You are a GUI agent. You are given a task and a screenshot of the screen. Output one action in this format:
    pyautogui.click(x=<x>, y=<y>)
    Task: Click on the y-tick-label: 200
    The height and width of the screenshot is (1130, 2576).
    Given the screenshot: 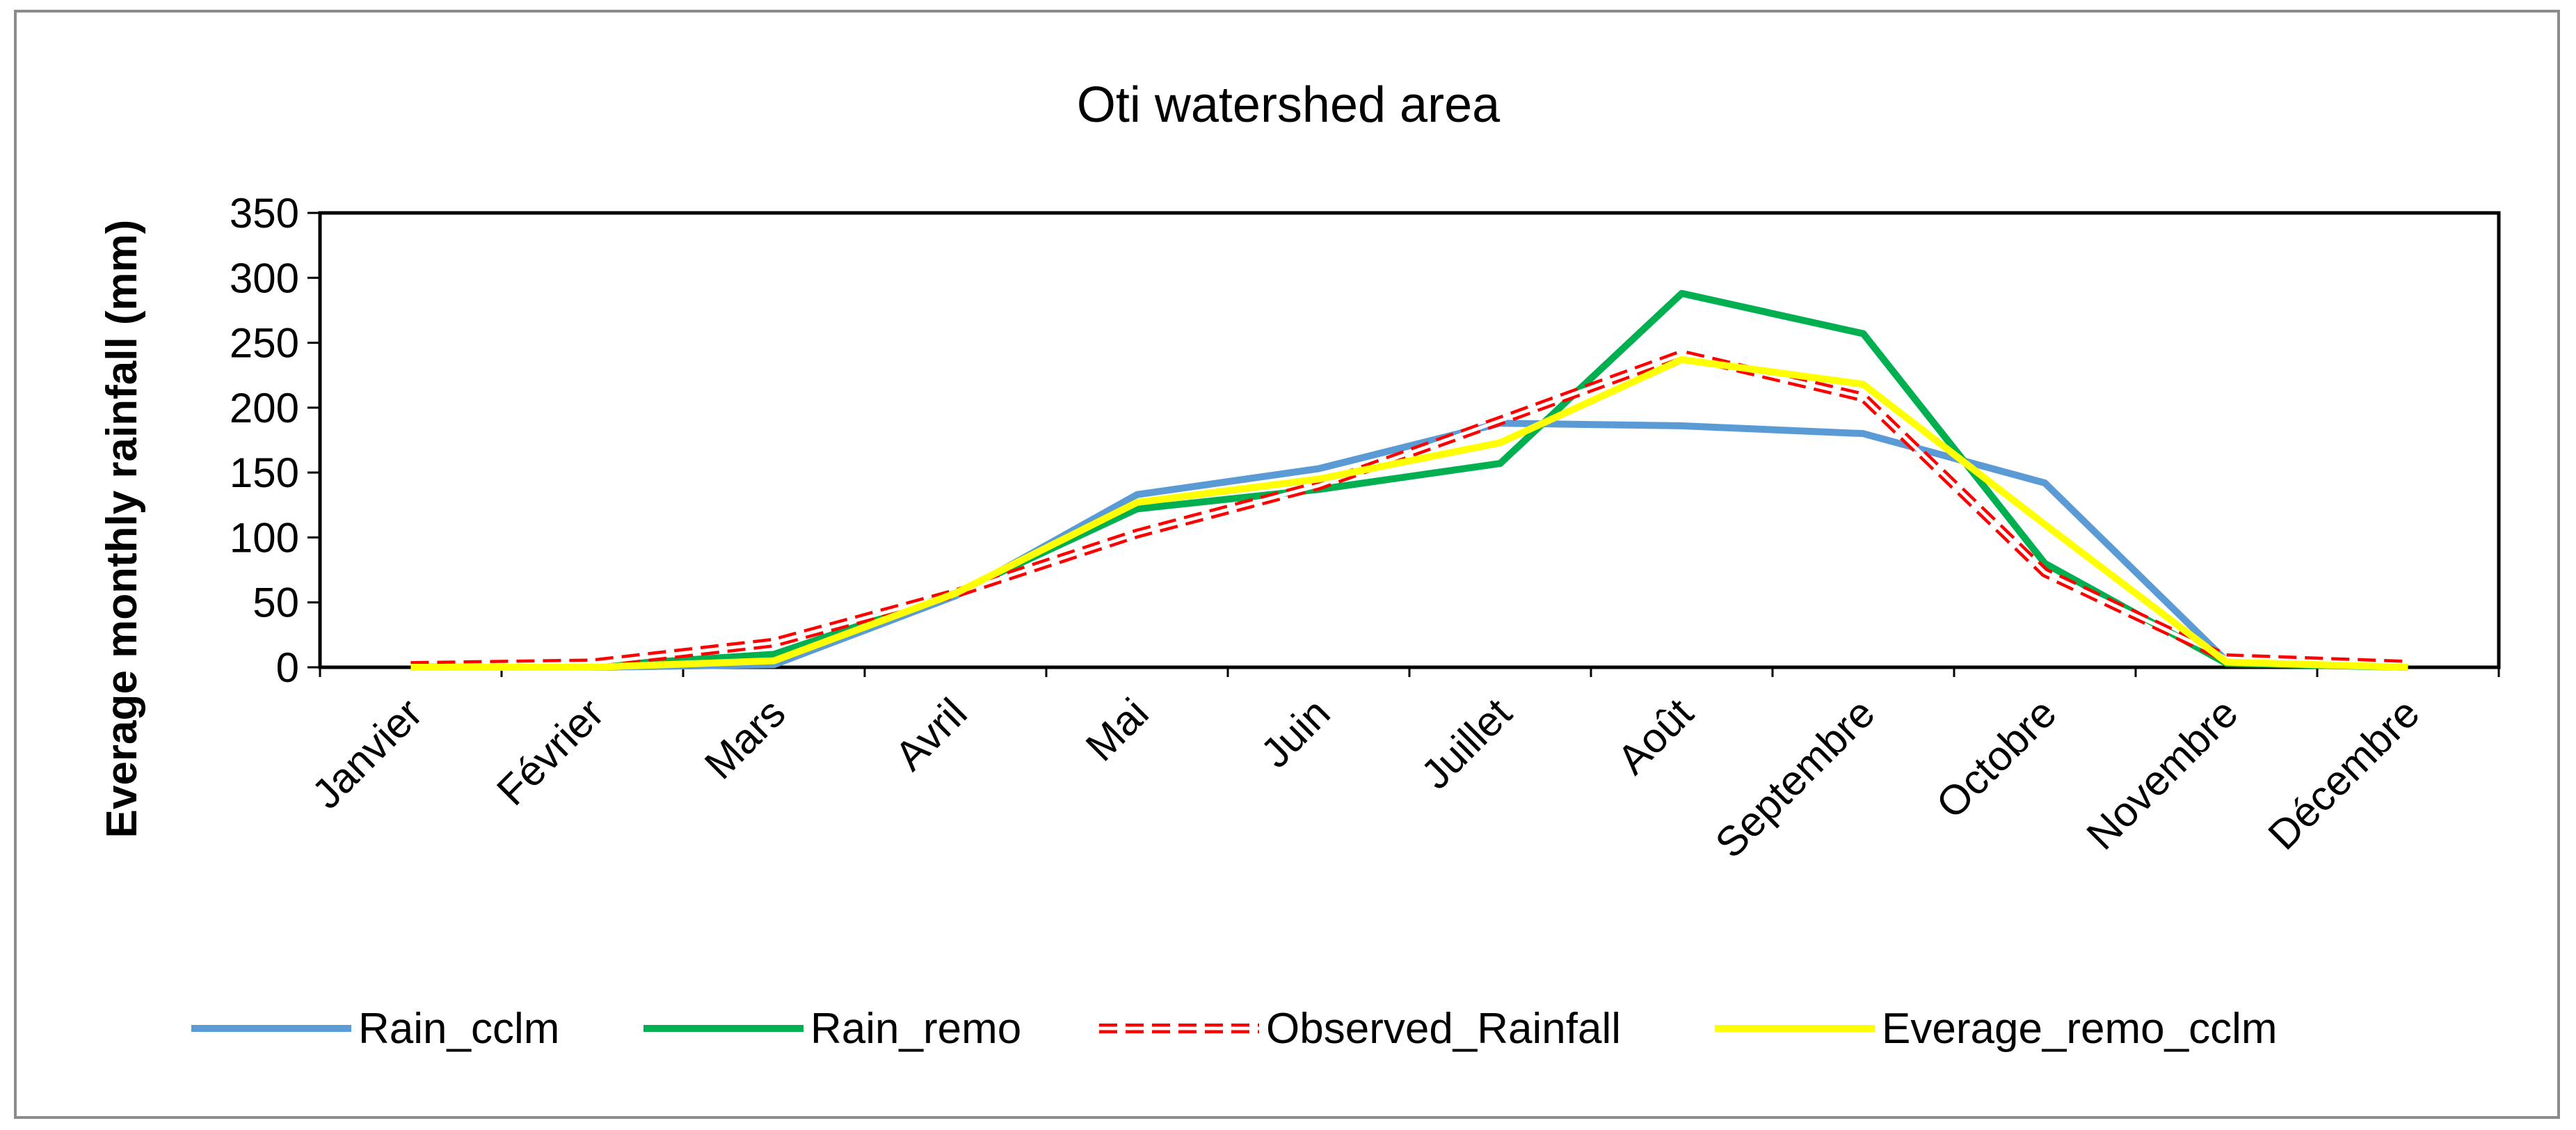 What is the action you would take?
    pyautogui.click(x=264, y=408)
    